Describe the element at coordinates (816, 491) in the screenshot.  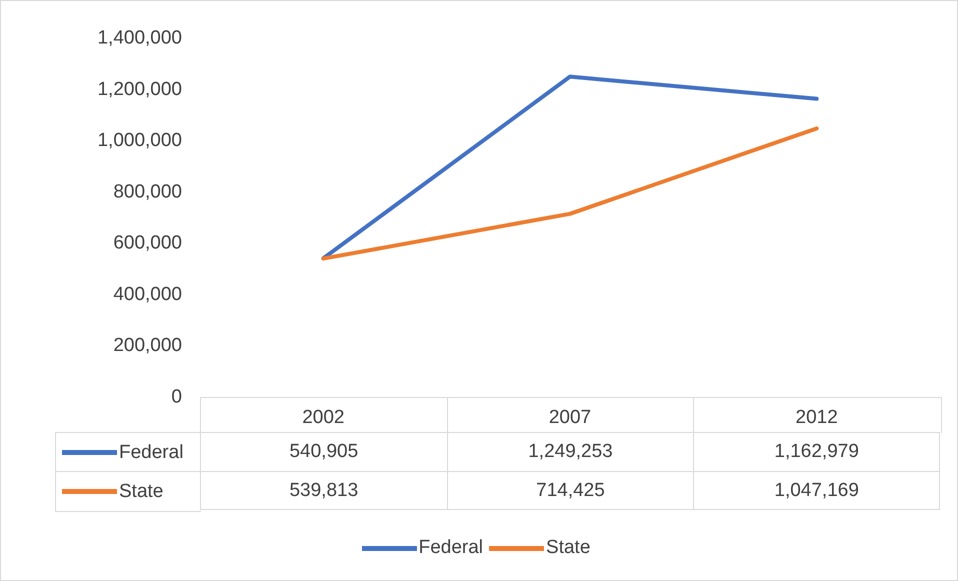
I see `data-label: 1,047,169` at that location.